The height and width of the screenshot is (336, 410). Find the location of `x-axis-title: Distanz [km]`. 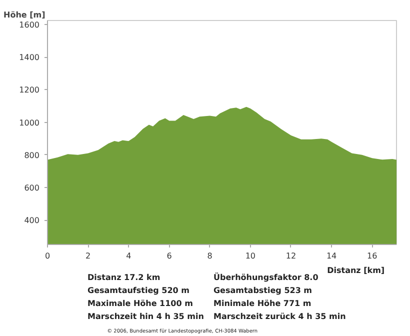

x-axis-title: Distanz [km] is located at coordinates (356, 270).